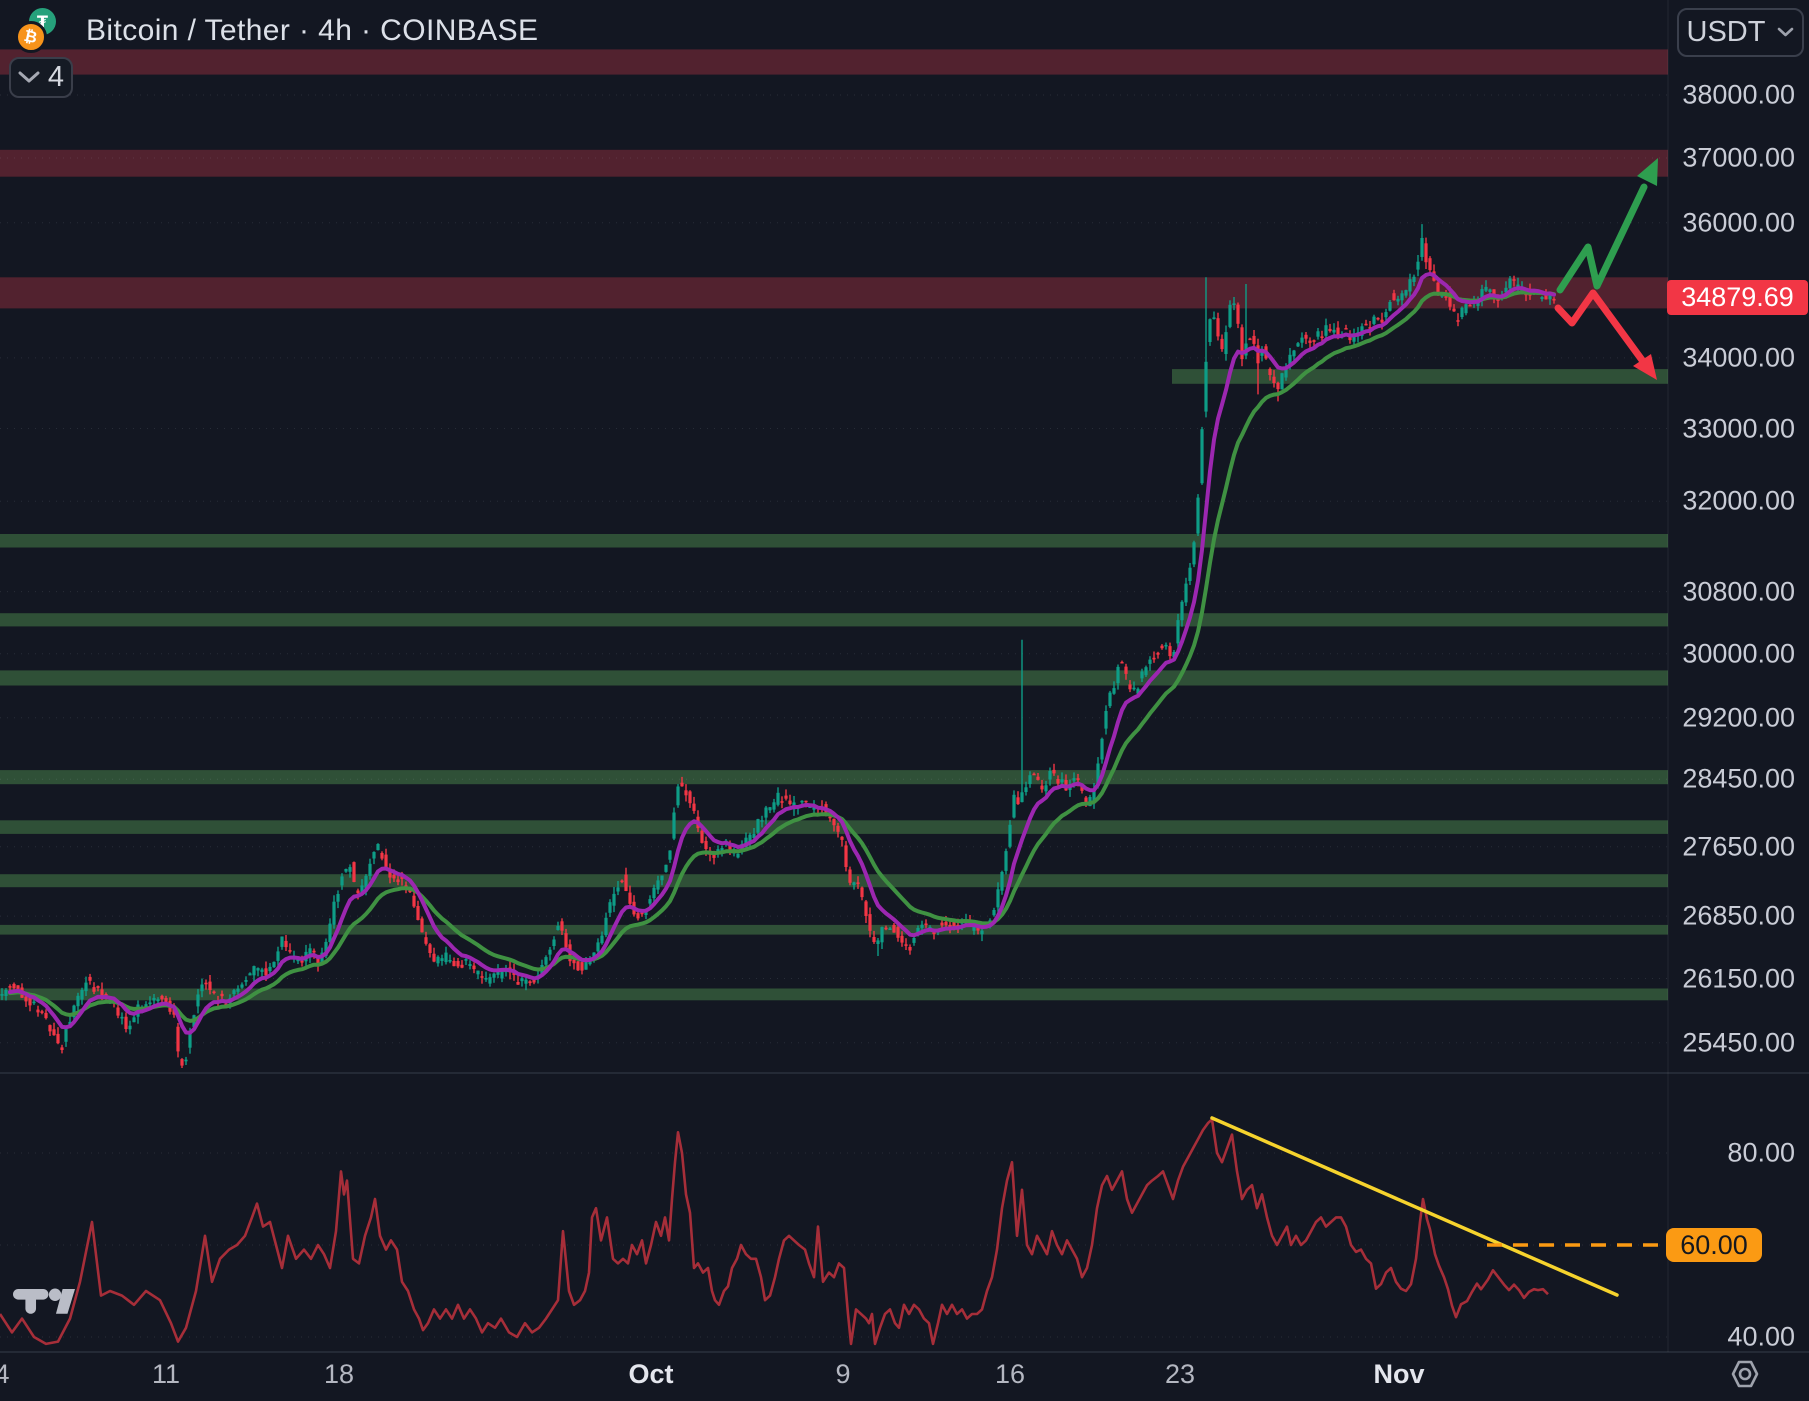 The width and height of the screenshot is (1809, 1401). I want to click on symbol-title: Bitcoin / Tether · 4h · COINBASE, so click(312, 30).